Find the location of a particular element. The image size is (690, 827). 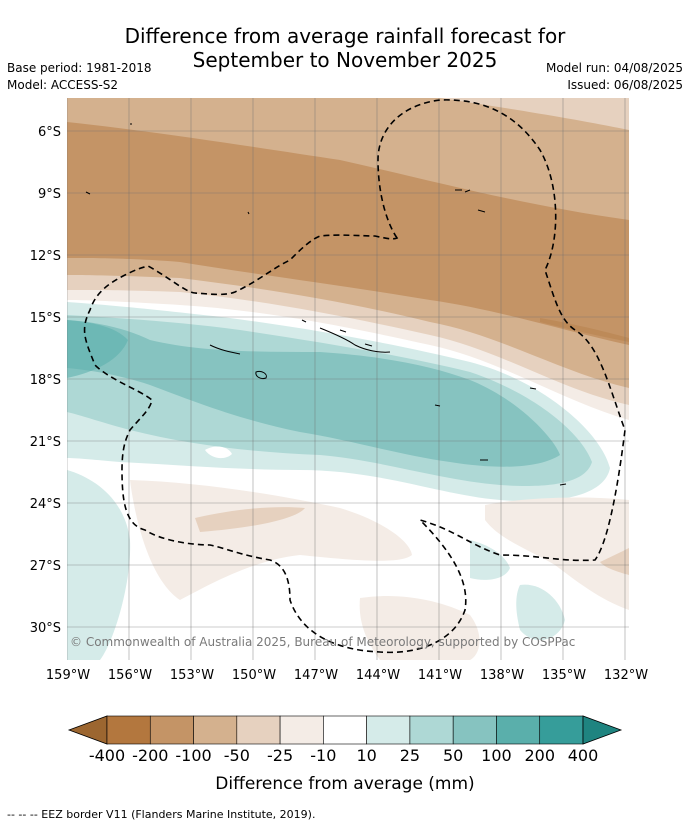

issued-date: Issued: 06/08/2025 is located at coordinates (625, 85).